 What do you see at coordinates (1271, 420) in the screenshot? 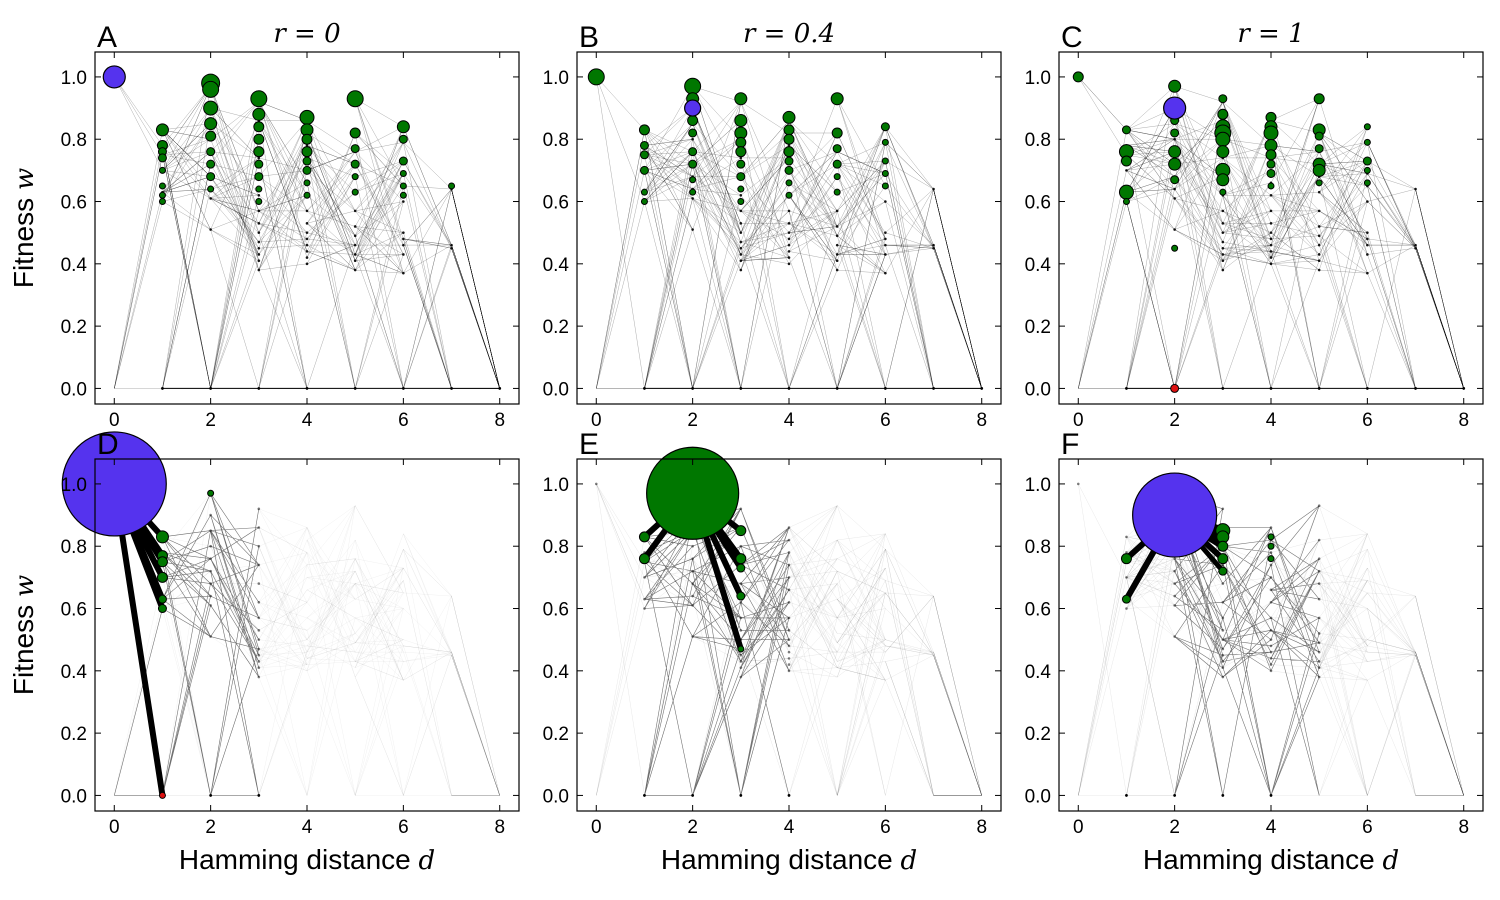
I see `x-tick-label: 4` at bounding box center [1271, 420].